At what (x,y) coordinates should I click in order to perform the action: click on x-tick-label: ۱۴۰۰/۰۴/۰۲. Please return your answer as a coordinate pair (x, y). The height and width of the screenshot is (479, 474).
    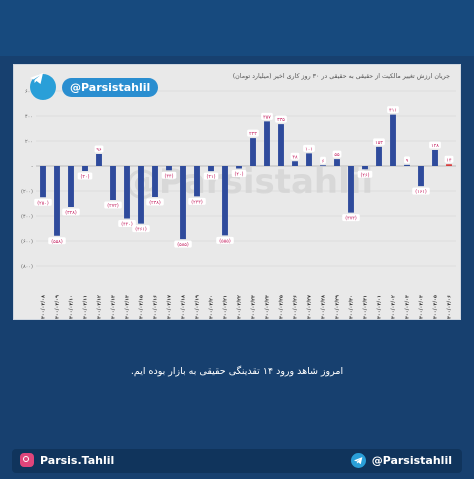
    Looking at the image, I should click on (394, 307).